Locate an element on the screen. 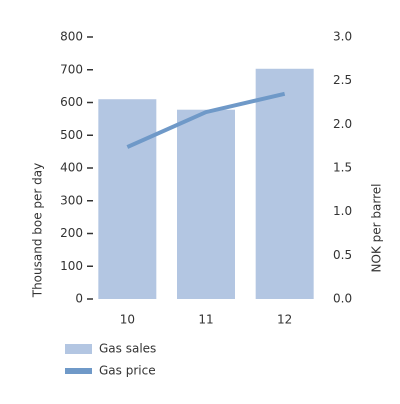 Image resolution: width=400 pixels, height=404 pixels. line is located at coordinates (206, 120).